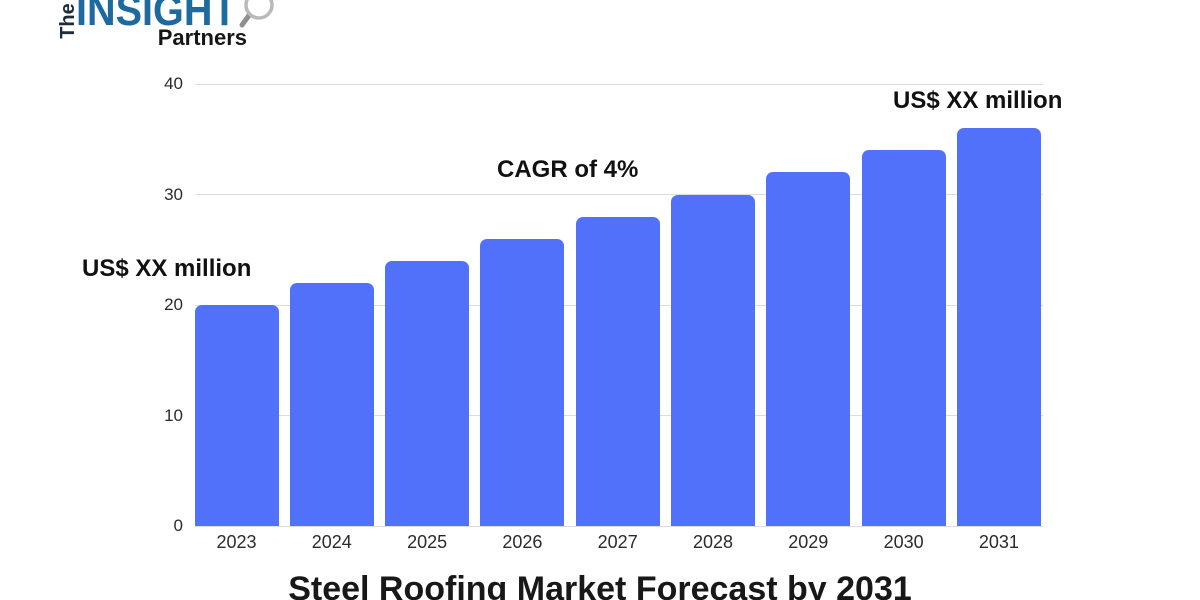 This screenshot has height=600, width=1200. Describe the element at coordinates (173, 83) in the screenshot. I see `y-tick-label-40: 40` at that location.